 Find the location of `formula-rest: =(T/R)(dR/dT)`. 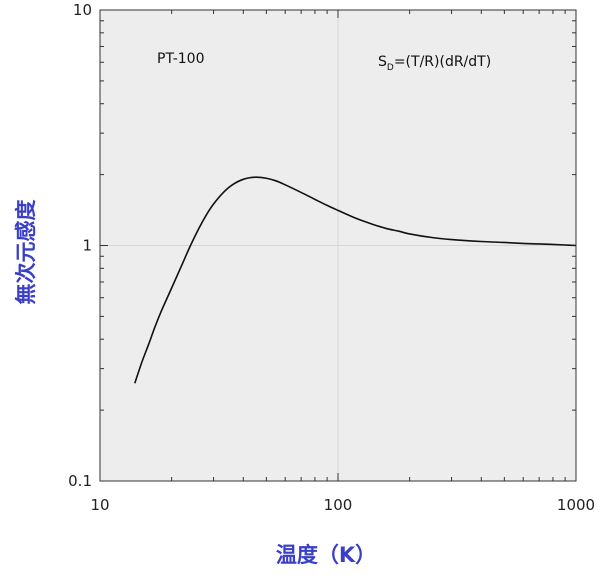

formula-rest: =(T/R)(dR/dT) is located at coordinates (442, 62).